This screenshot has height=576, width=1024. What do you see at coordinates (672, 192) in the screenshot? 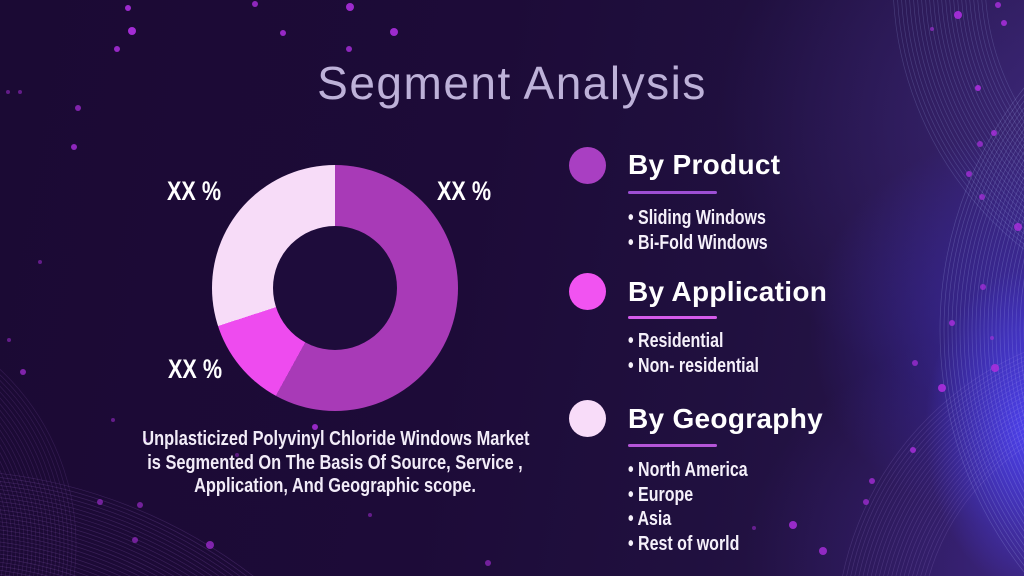
I see `section-underline-product` at bounding box center [672, 192].